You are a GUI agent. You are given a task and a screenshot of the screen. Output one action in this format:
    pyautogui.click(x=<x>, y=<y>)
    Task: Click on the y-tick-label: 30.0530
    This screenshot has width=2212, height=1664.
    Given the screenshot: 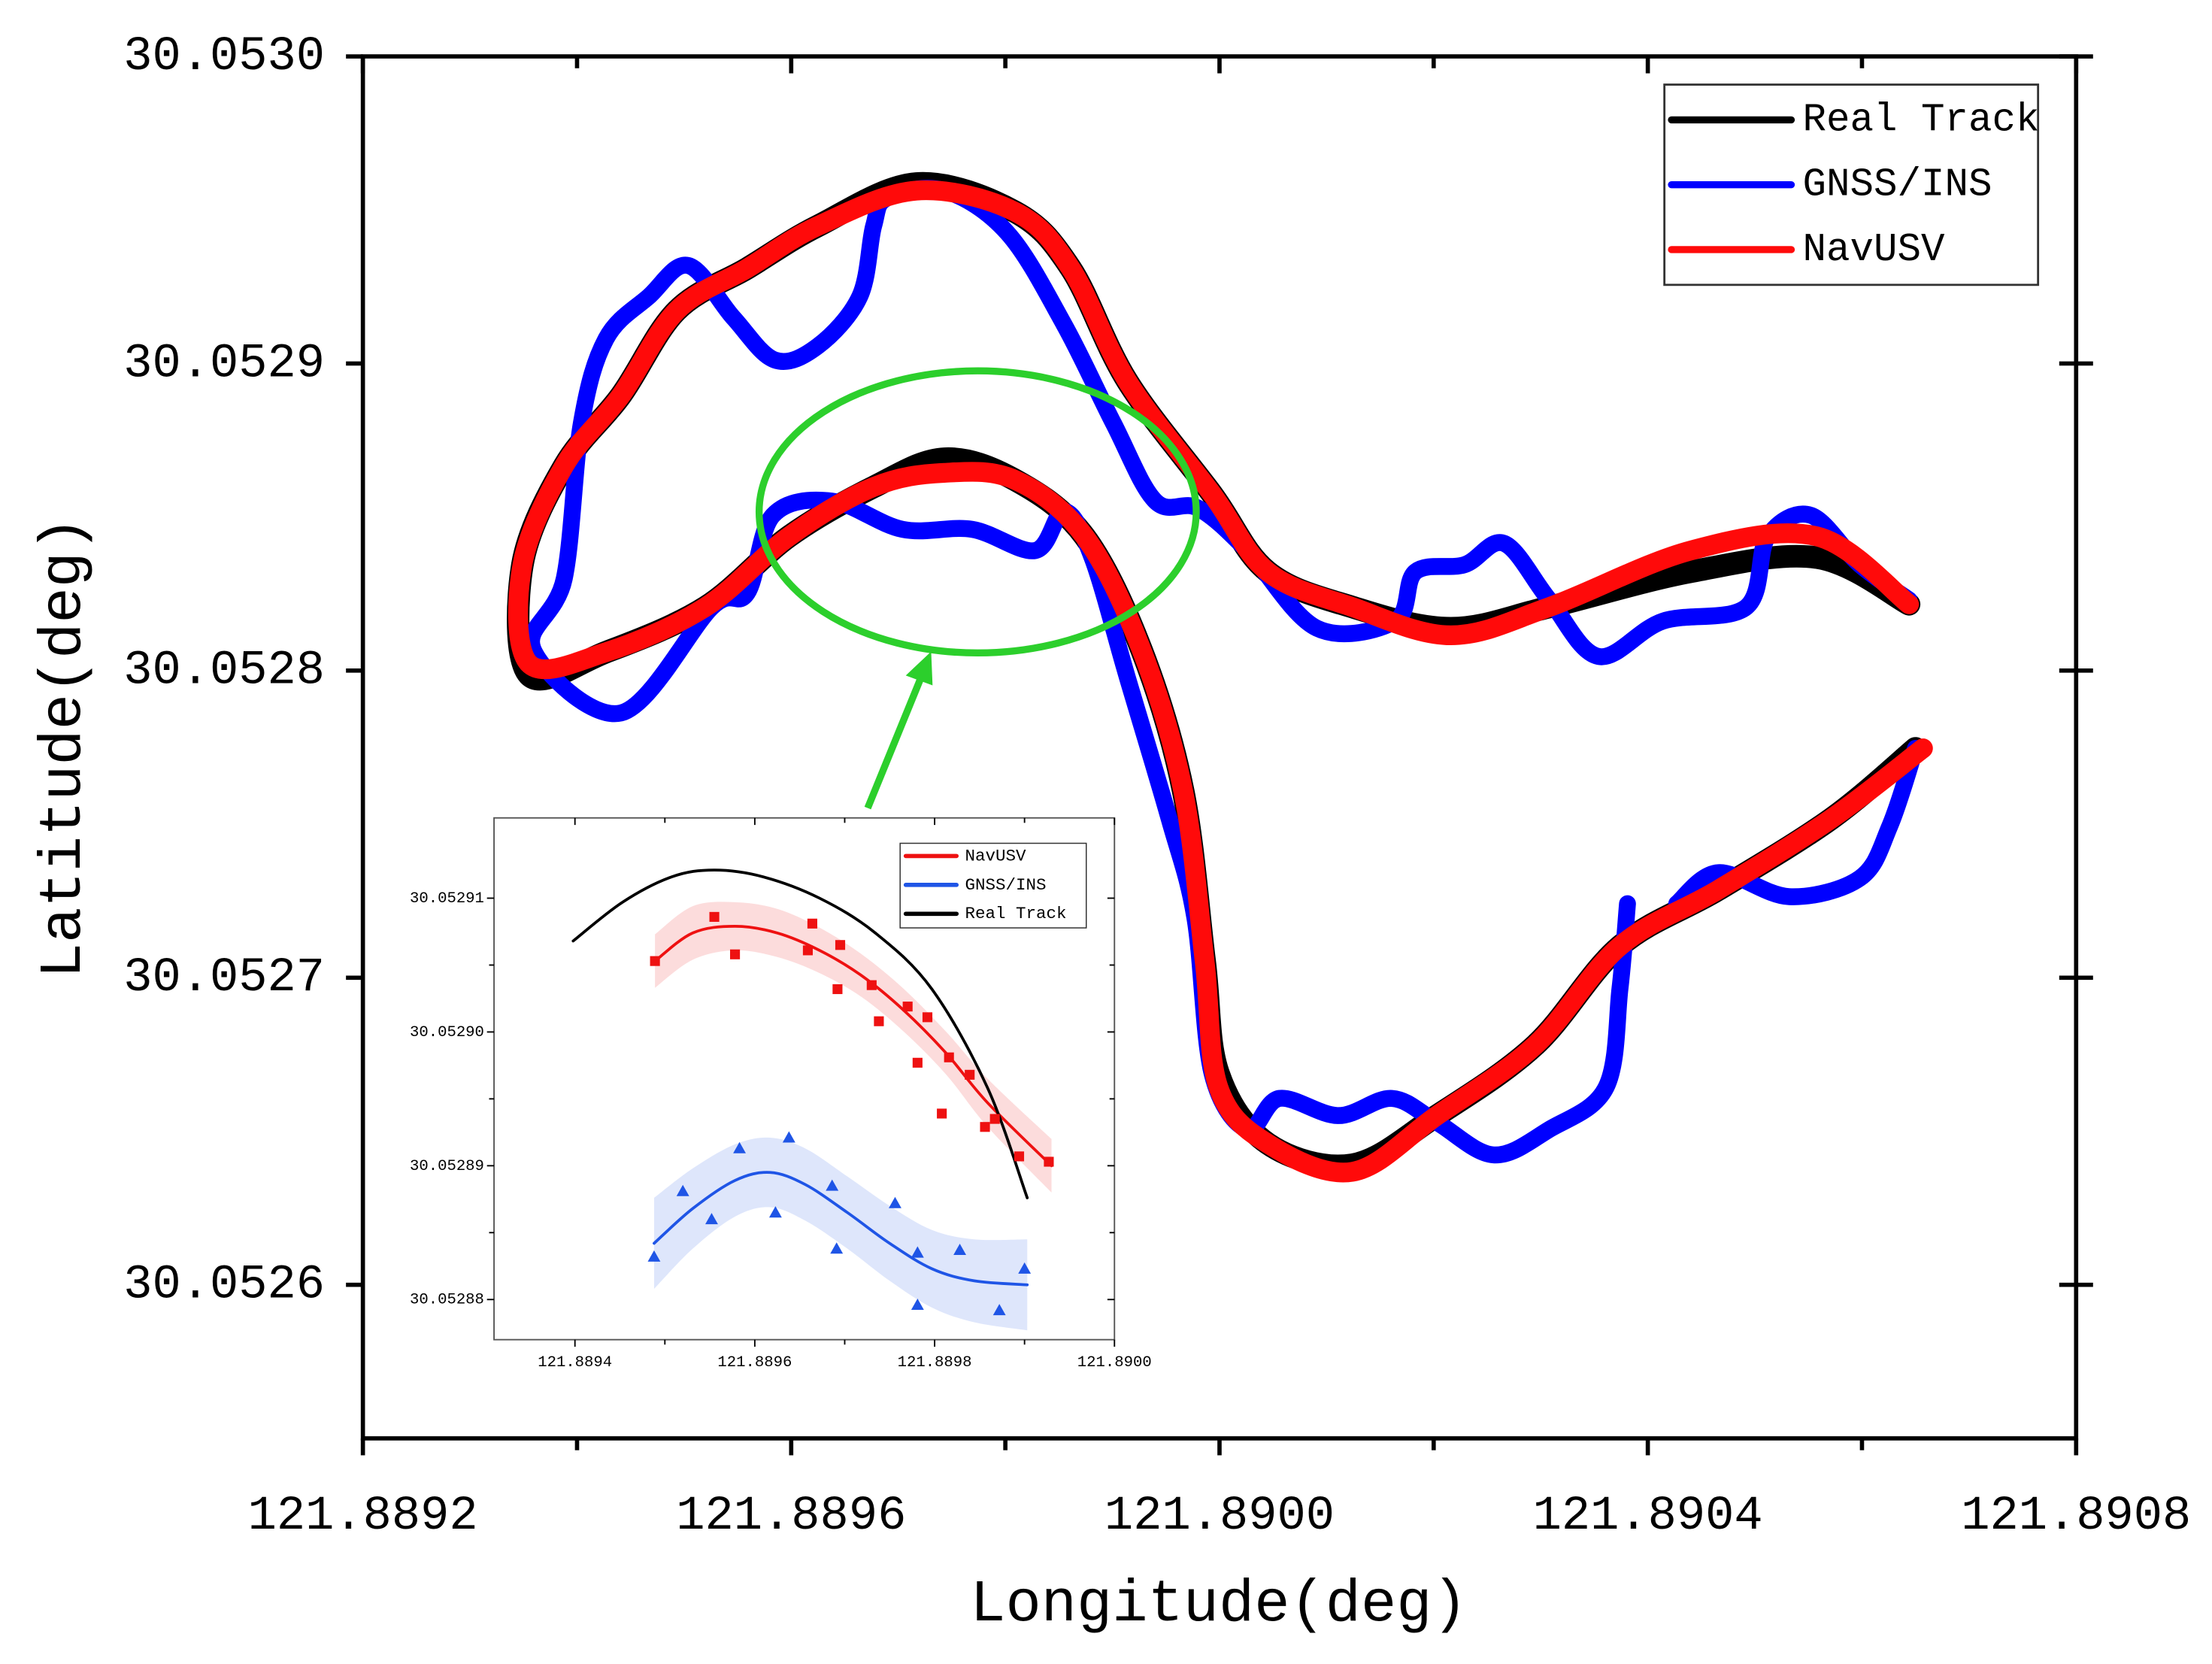 What is the action you would take?
    pyautogui.click(x=224, y=57)
    